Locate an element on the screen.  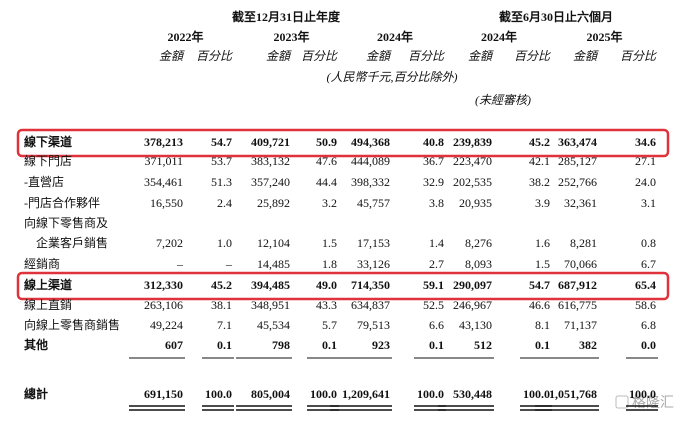
cell: 25,892 is located at coordinates (273, 203).